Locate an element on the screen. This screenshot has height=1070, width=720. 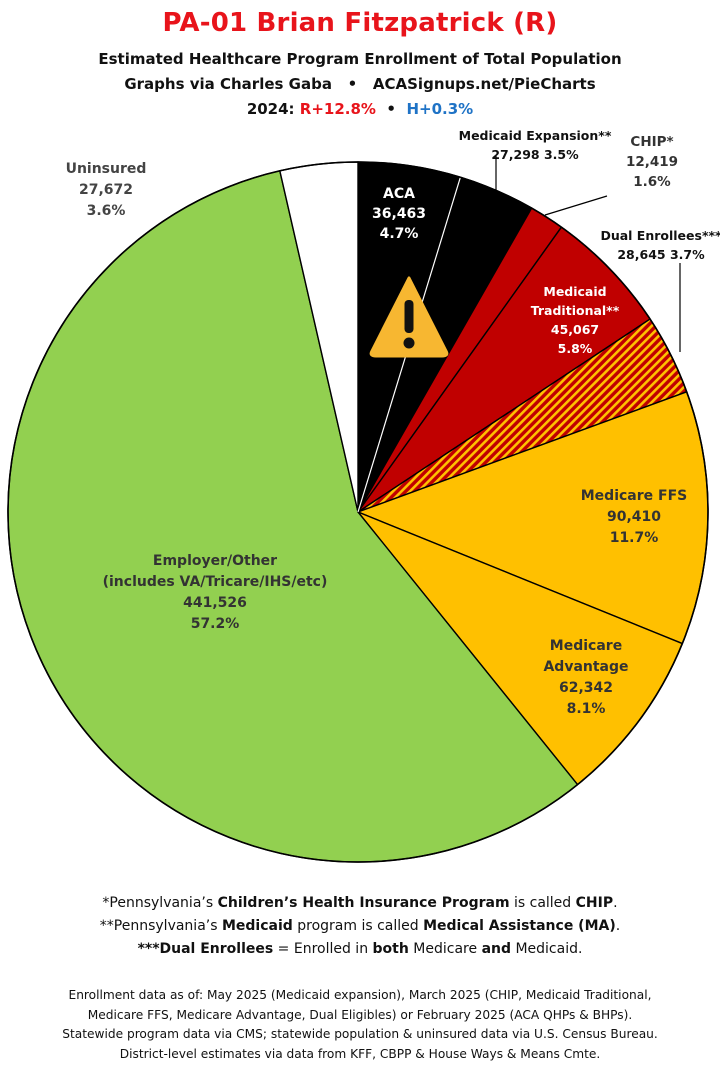
credit-author: Graphs via Charles Gaba is located at coordinates (228, 84).